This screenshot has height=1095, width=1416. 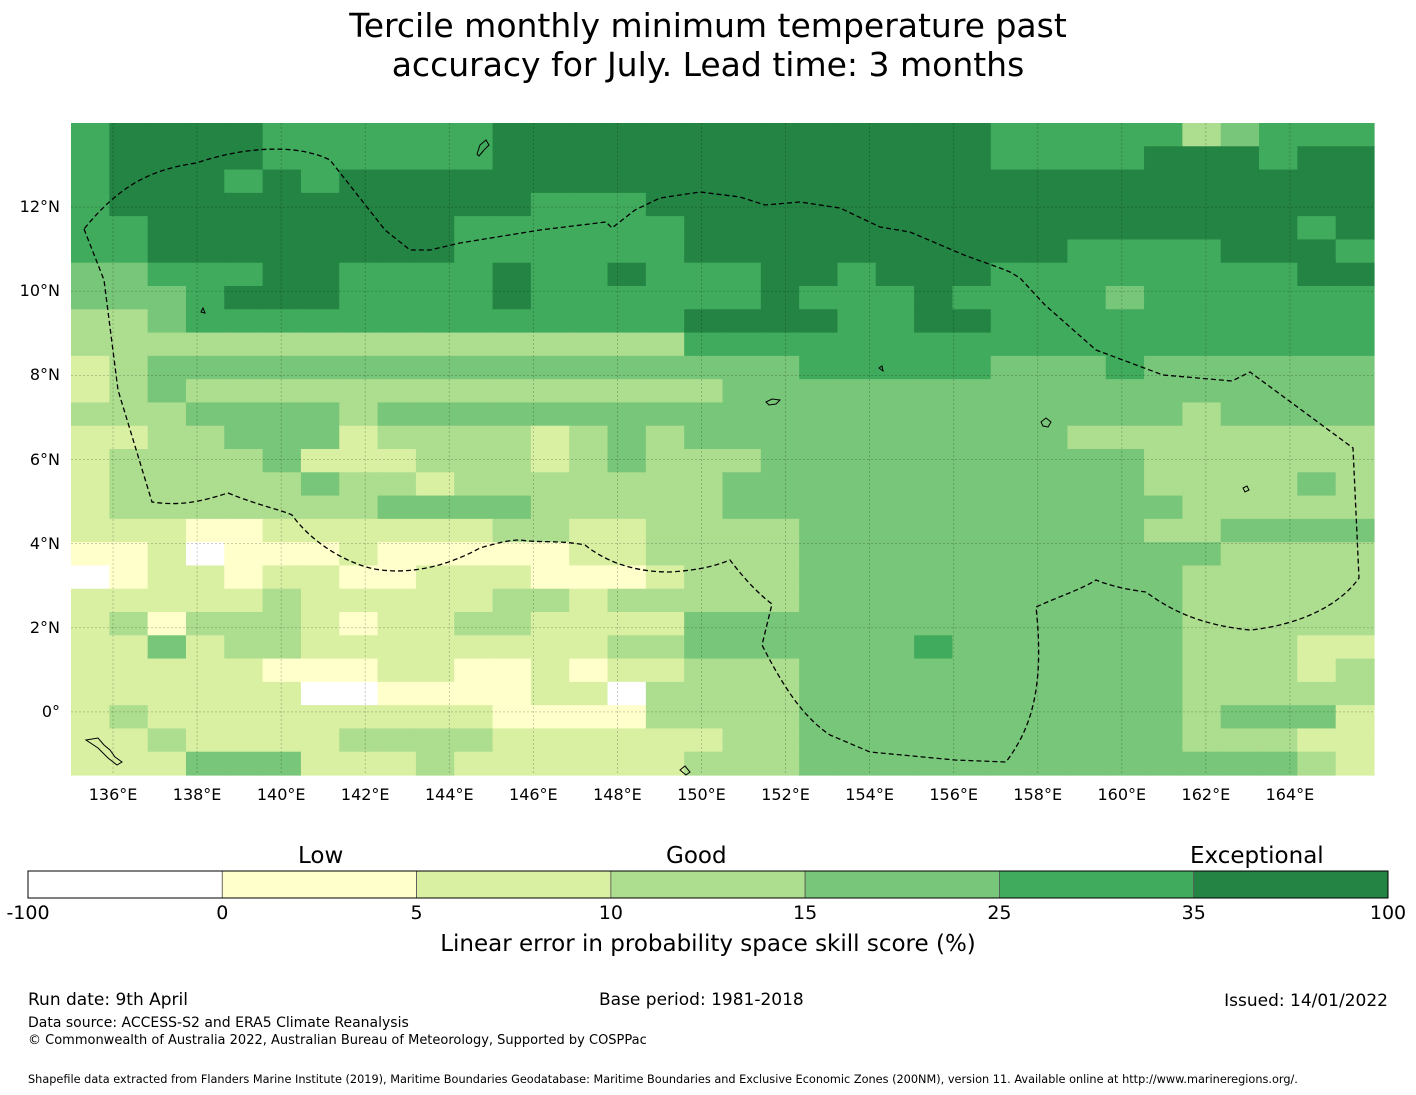 What do you see at coordinates (701, 1000) in the screenshot?
I see `base-period: Base period: 1981-2018` at bounding box center [701, 1000].